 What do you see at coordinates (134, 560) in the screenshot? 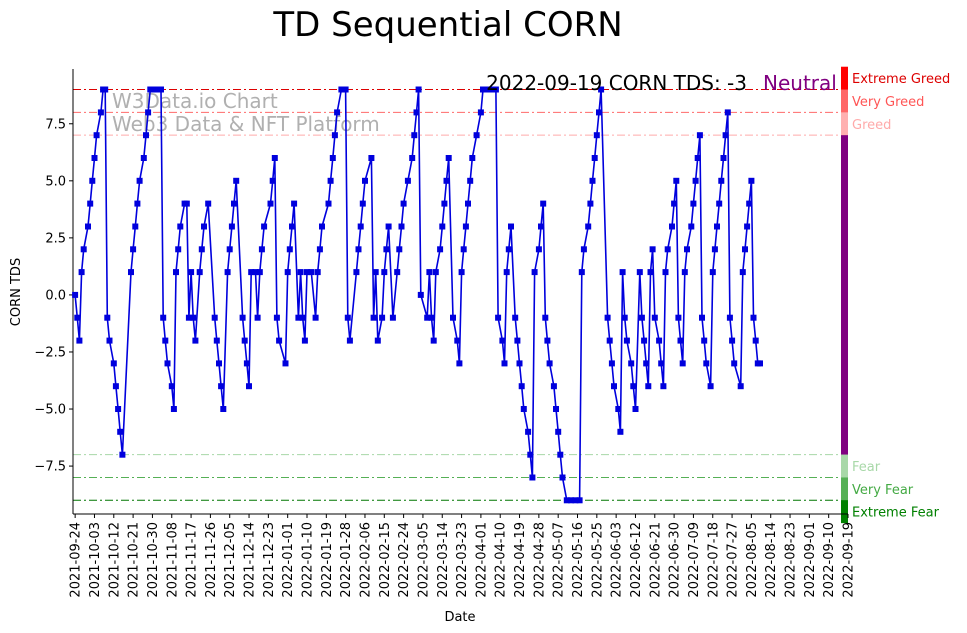
I see `x-tick-label-3: 2021-10-21` at bounding box center [134, 560].